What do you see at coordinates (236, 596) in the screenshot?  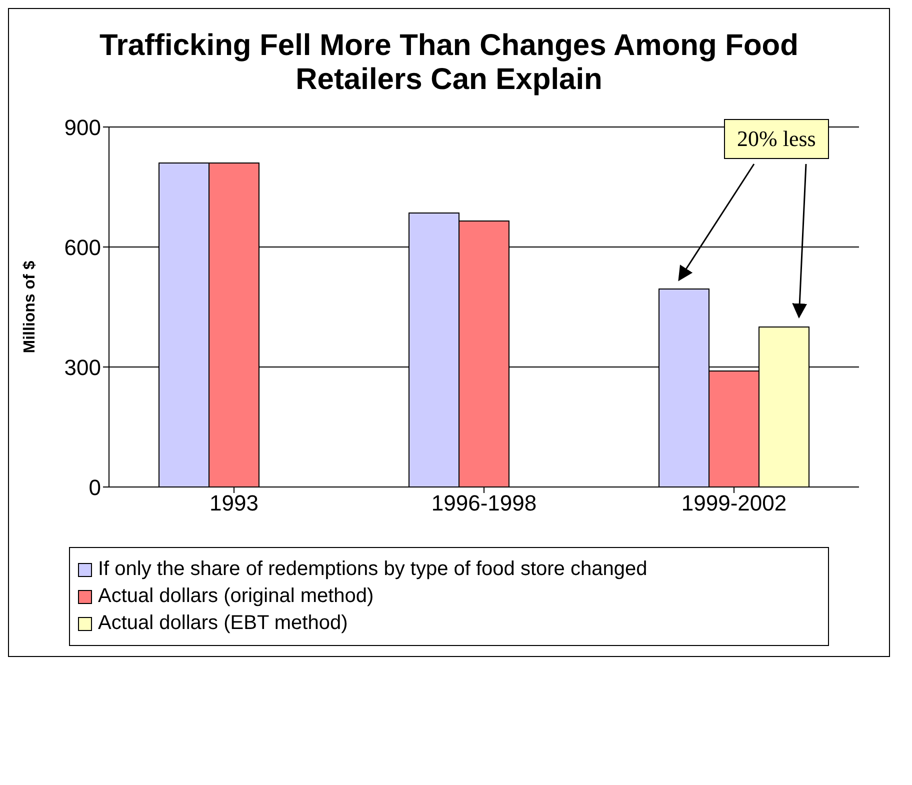 I see `legend-label: Actual dollars (original method)` at bounding box center [236, 596].